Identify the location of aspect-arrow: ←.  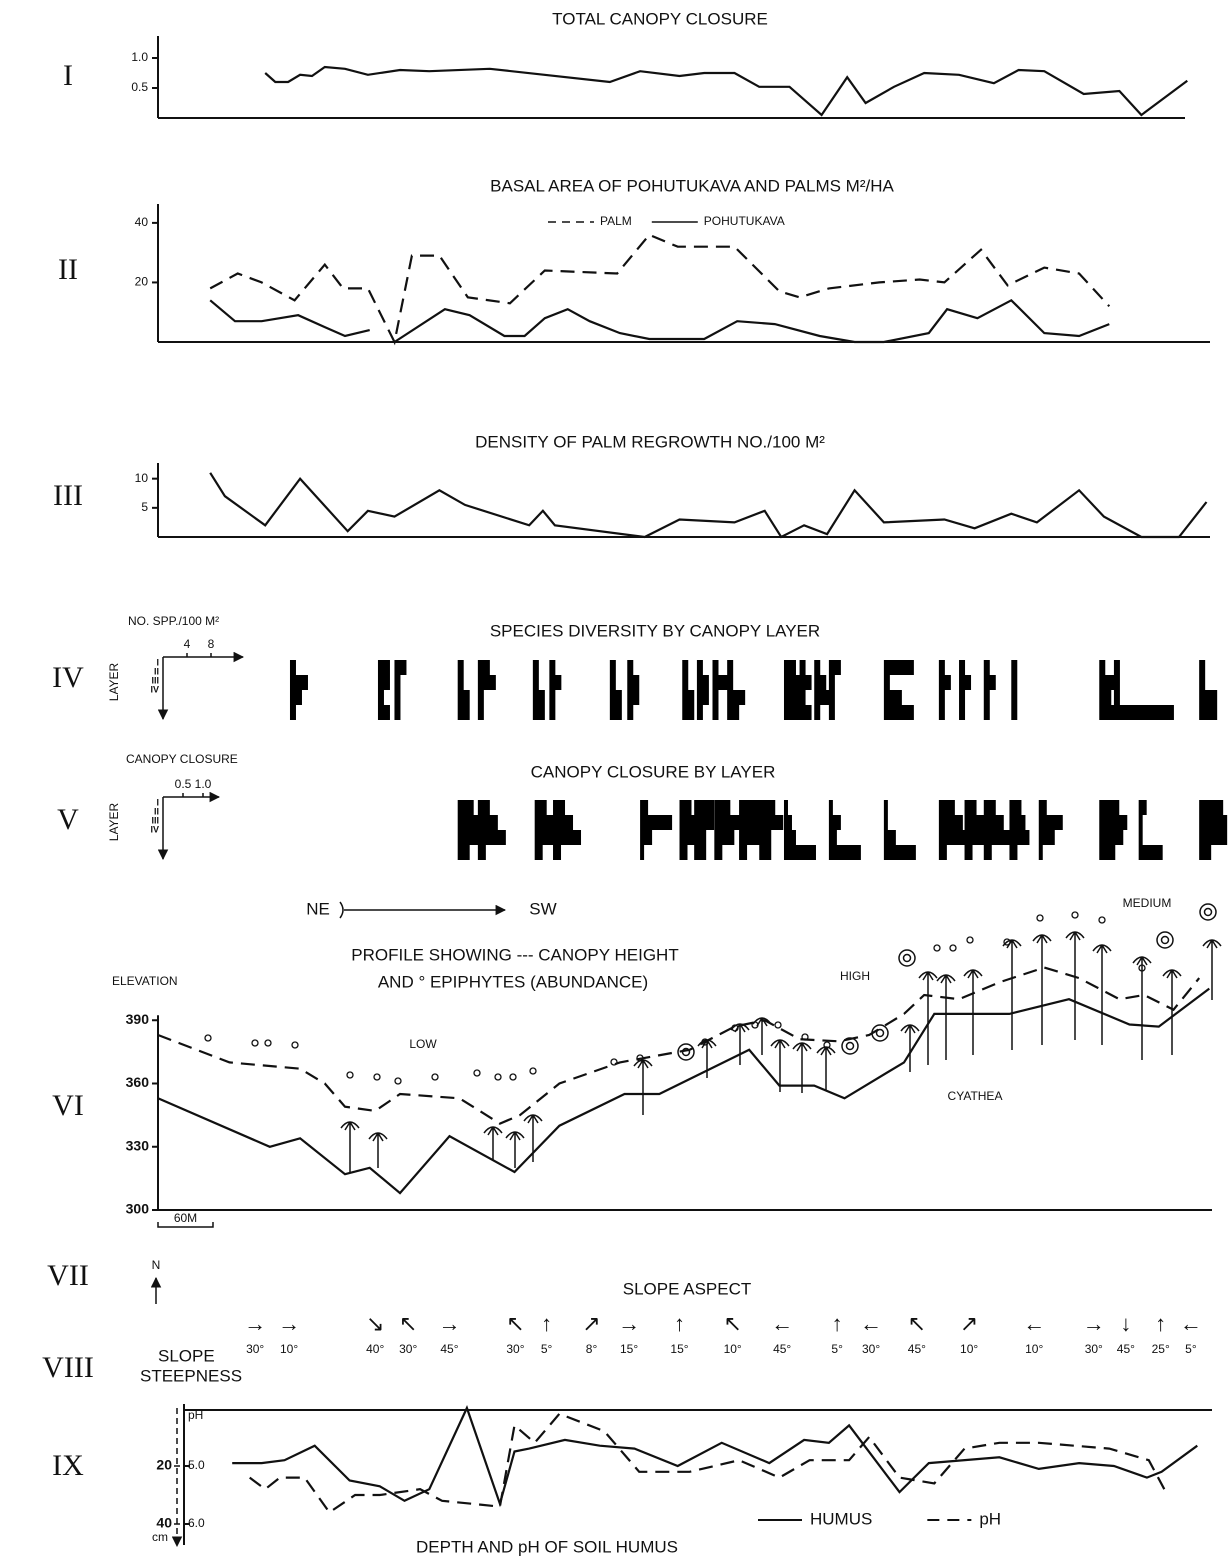
(871, 1323).